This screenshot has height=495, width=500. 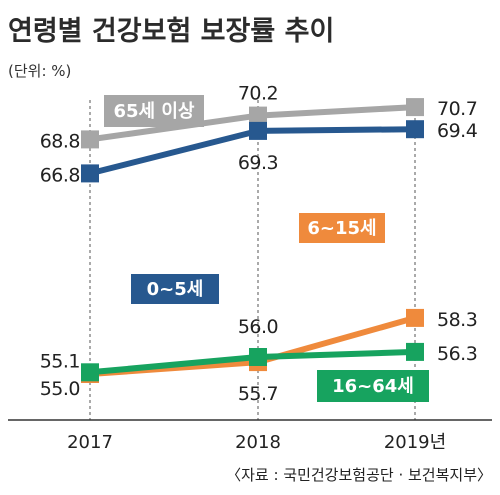 What do you see at coordinates (258, 163) in the screenshot?
I see `data-value-label: 69.3` at bounding box center [258, 163].